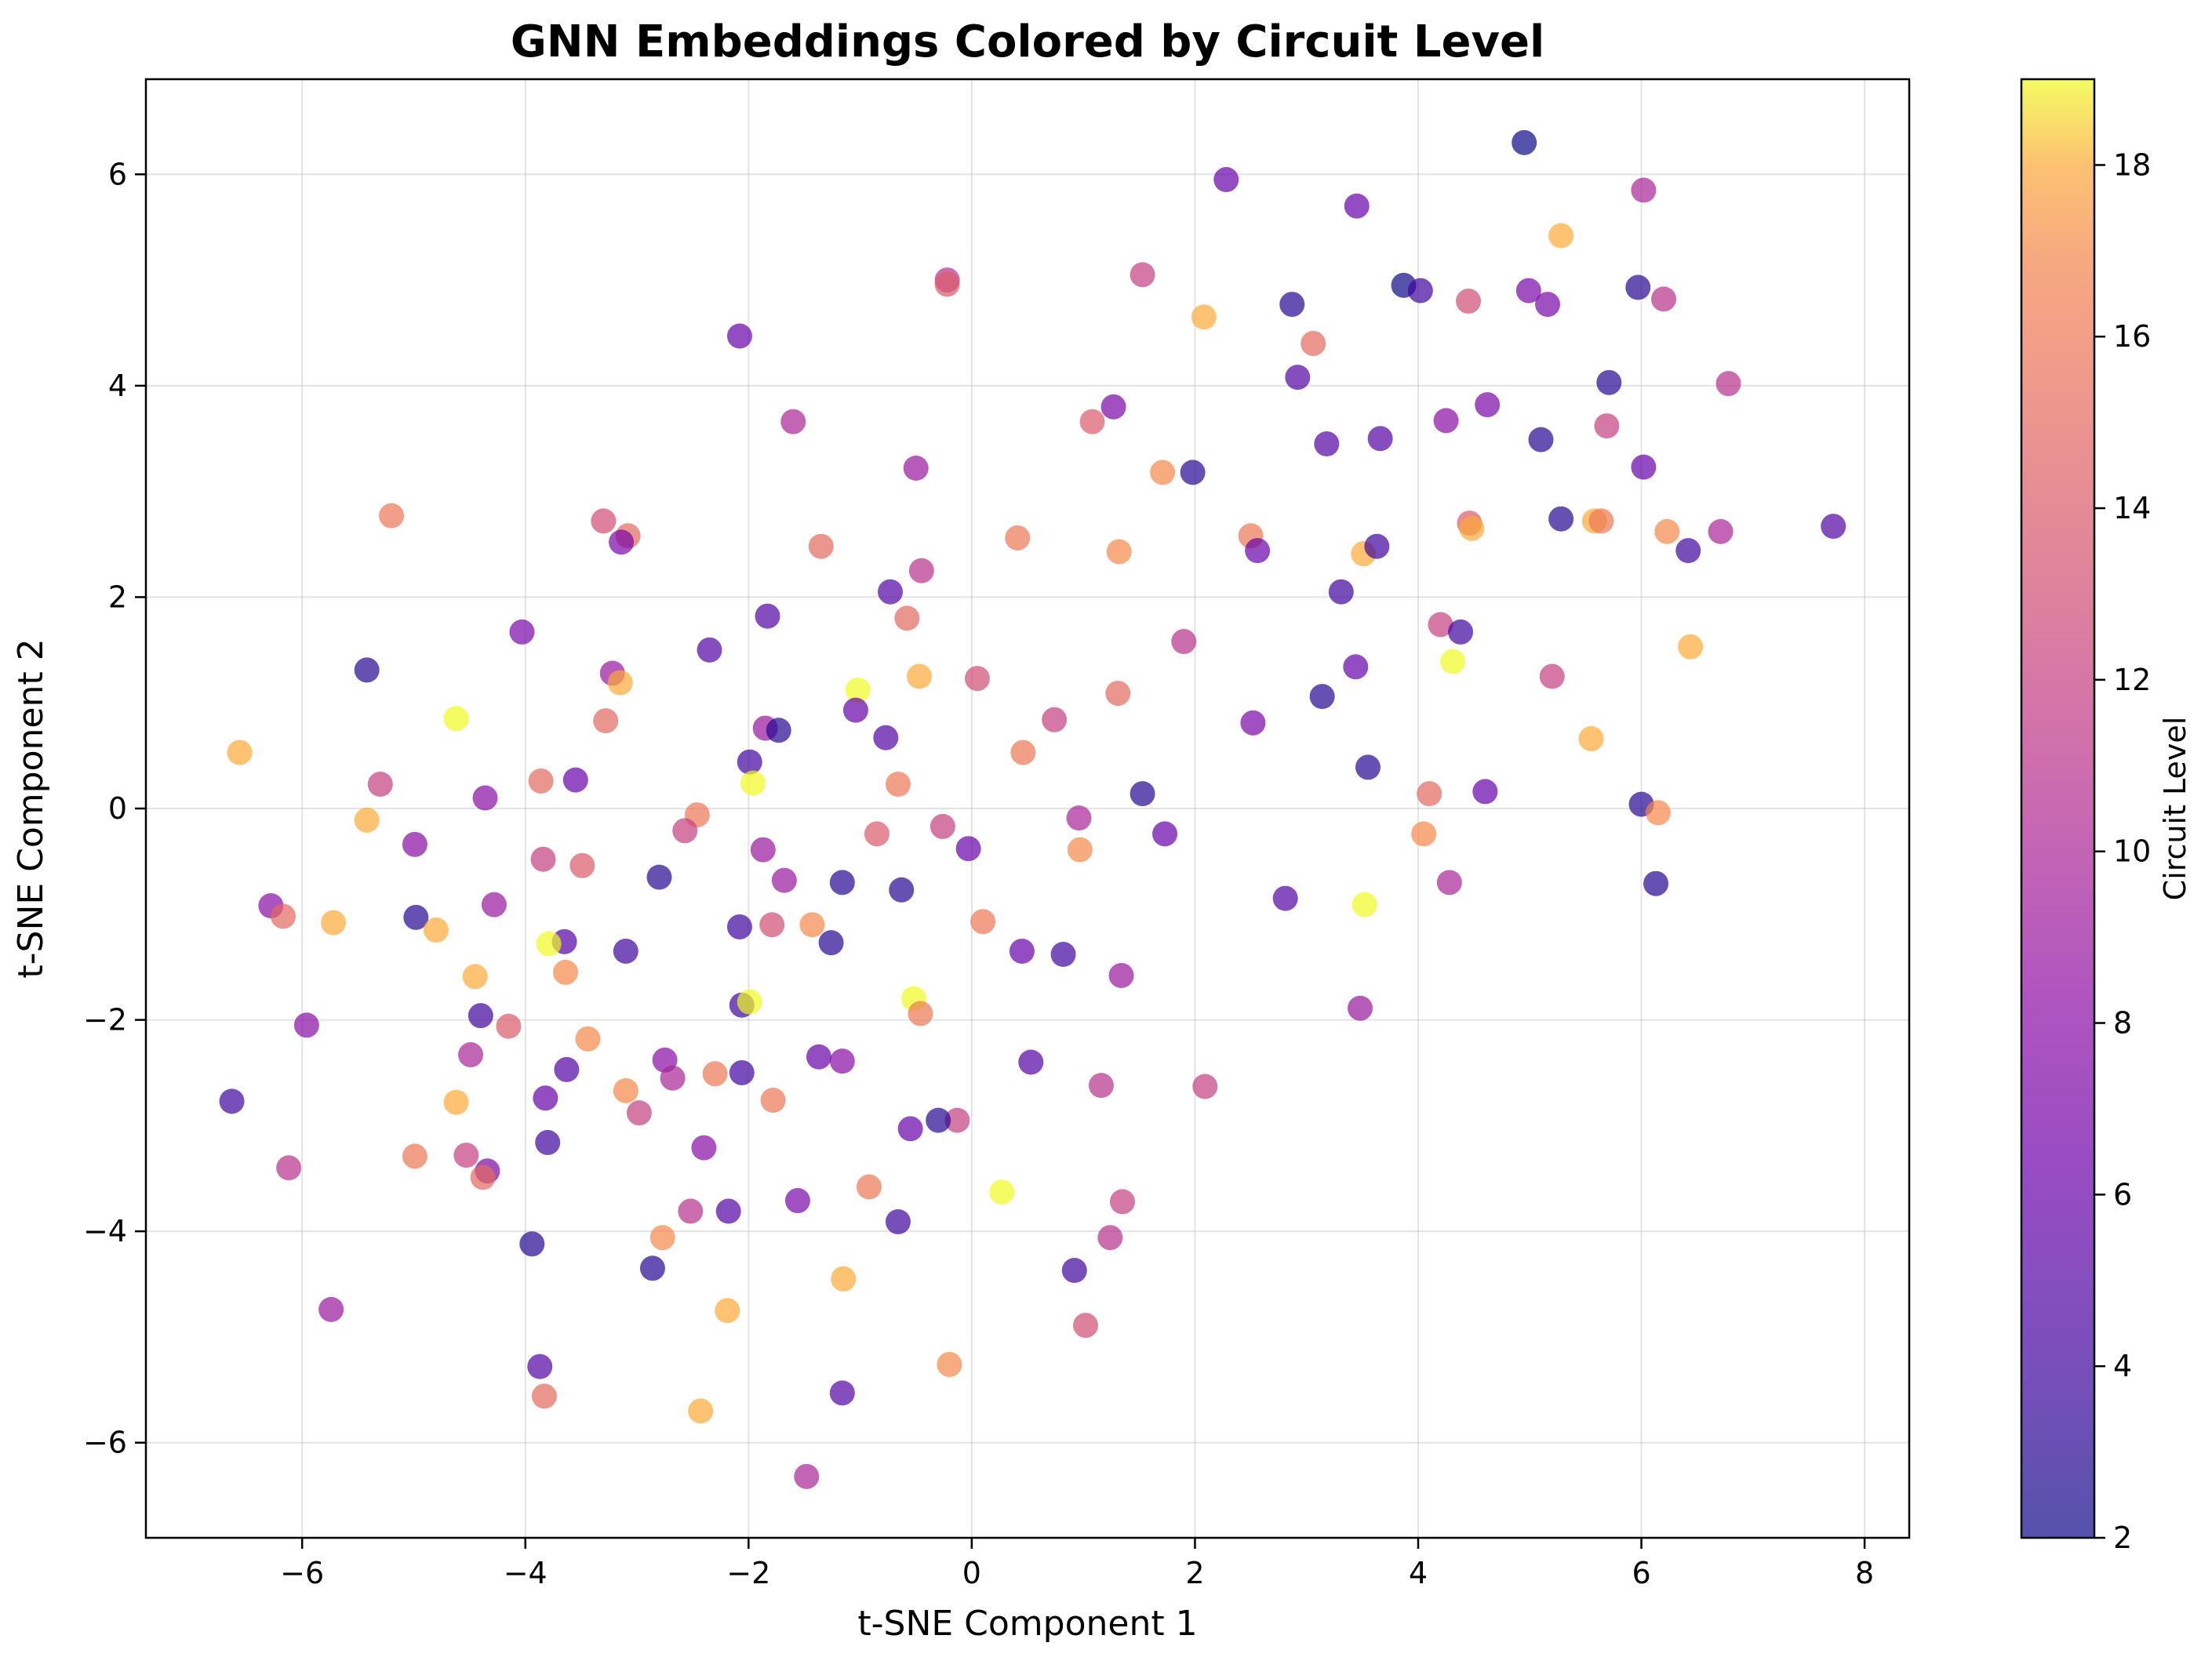 The width and height of the screenshot is (2212, 1657). I want to click on y-axis-label: t-SNE Component 2, so click(31, 808).